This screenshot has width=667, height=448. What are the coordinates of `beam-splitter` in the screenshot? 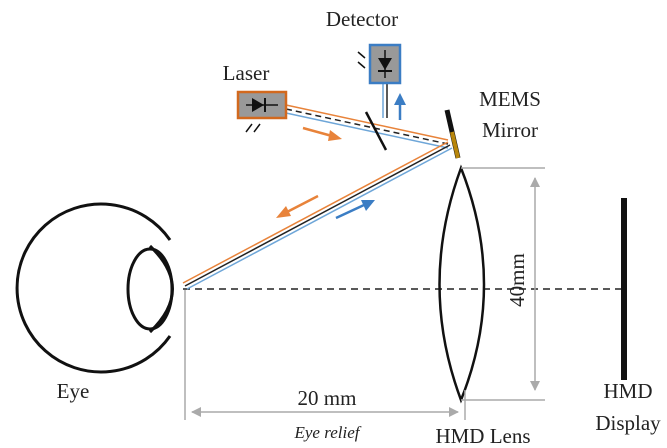 It's located at (376, 131).